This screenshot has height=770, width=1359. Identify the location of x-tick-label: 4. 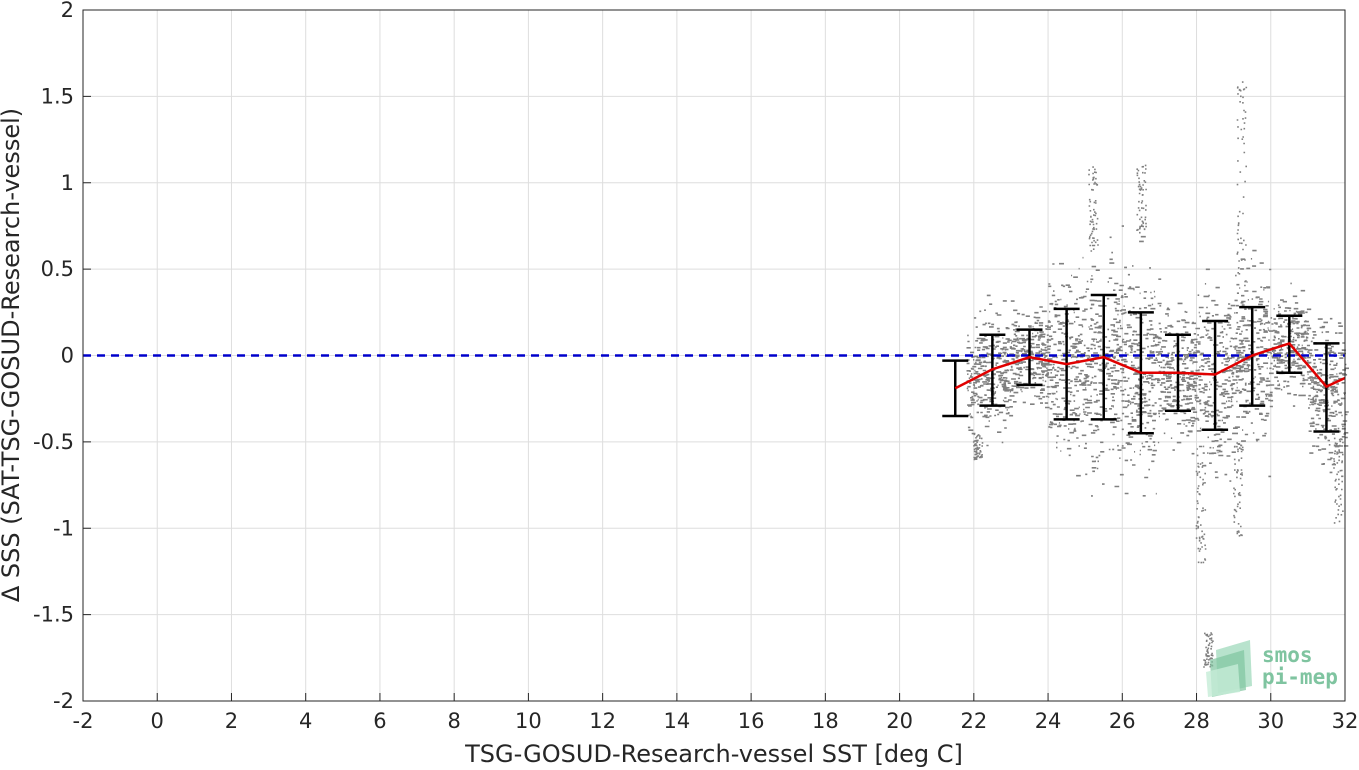
(305, 721).